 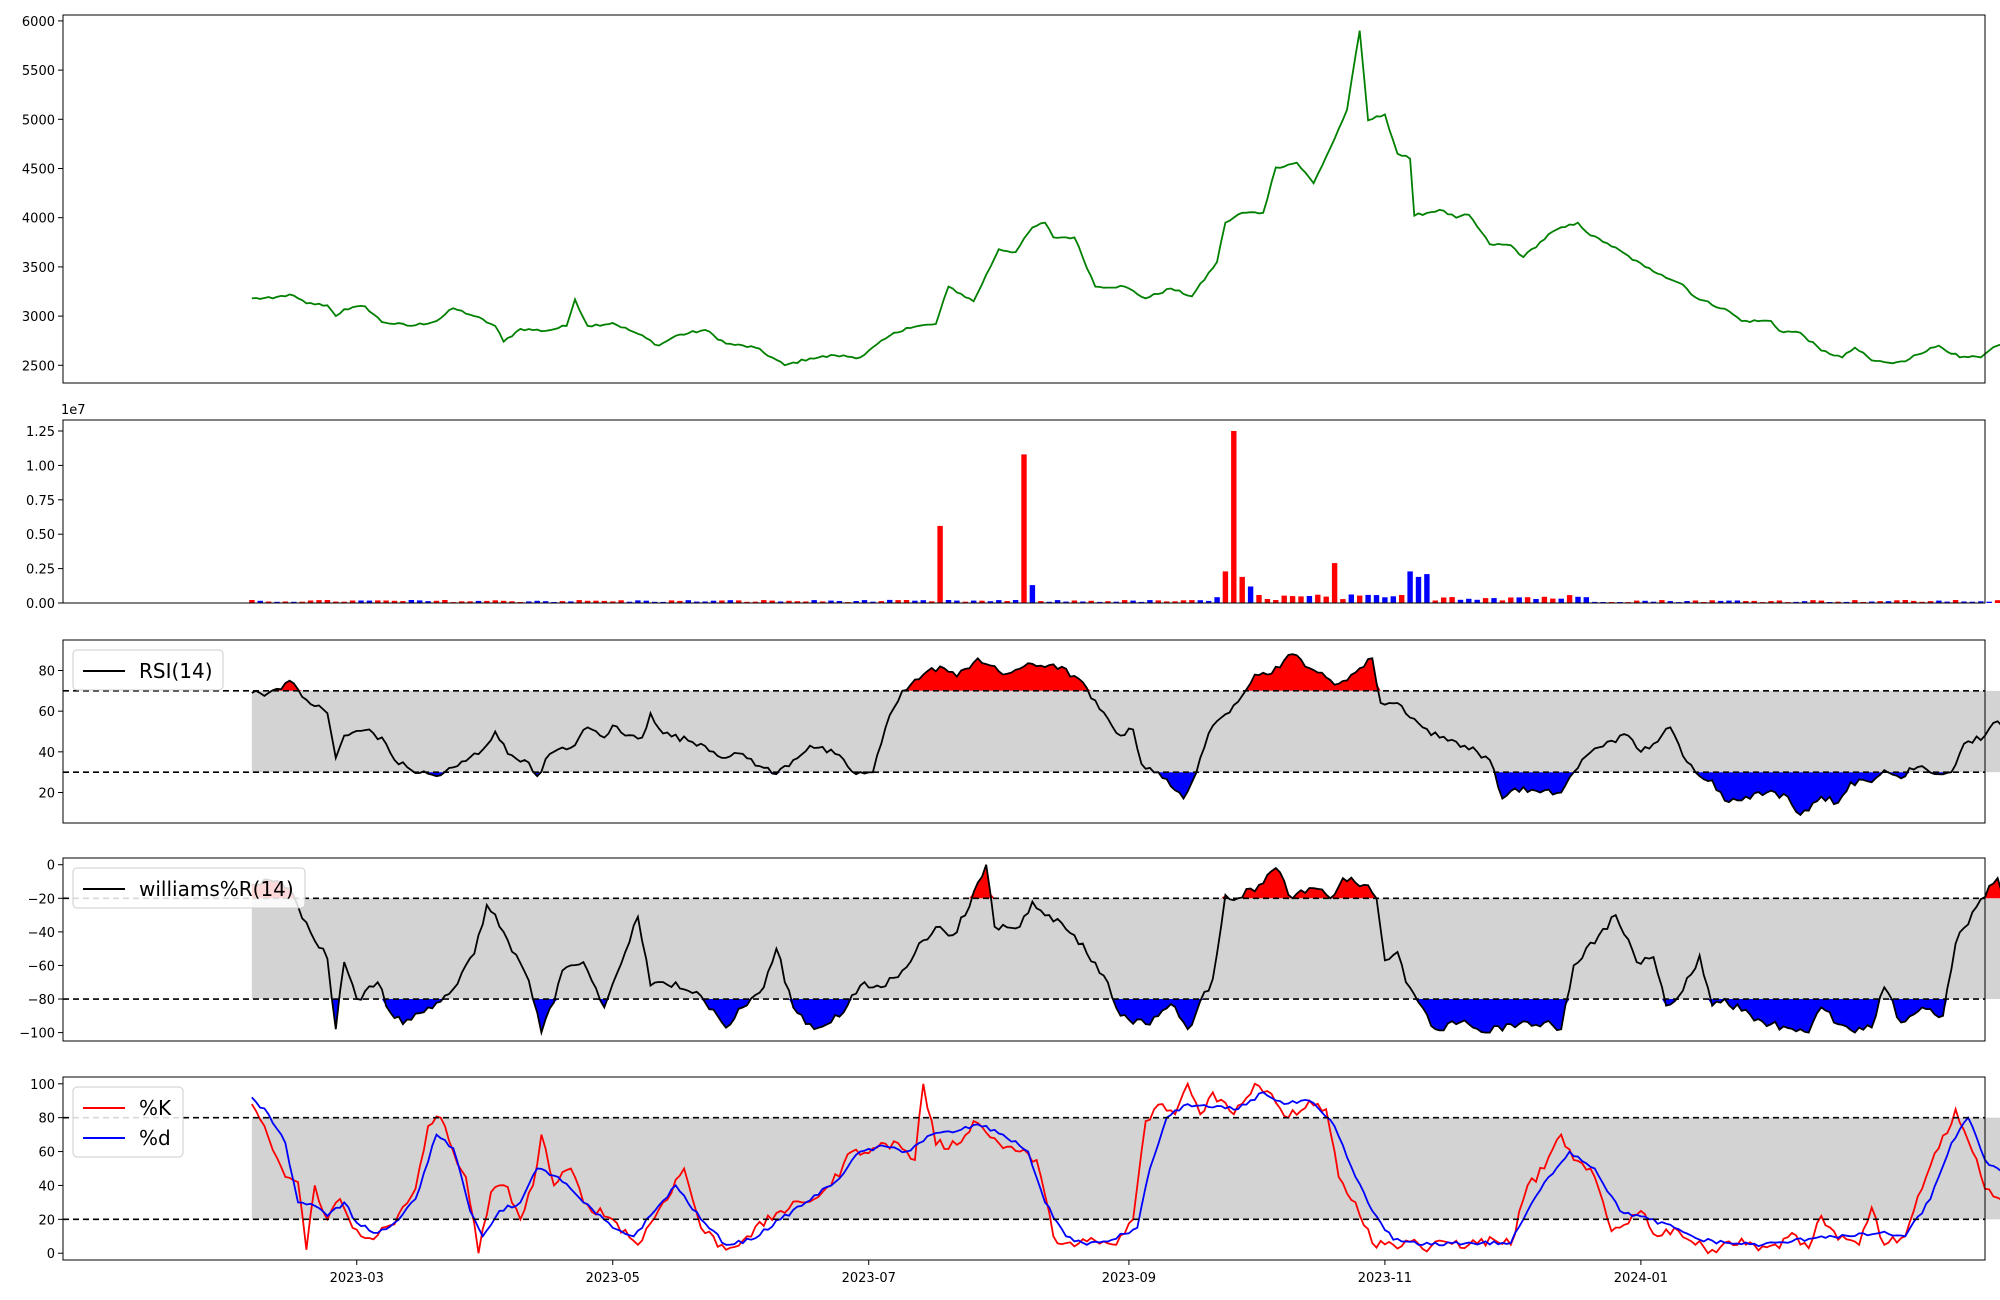 What do you see at coordinates (1641, 1278) in the screenshot?
I see `x-tick-label: 2024-01` at bounding box center [1641, 1278].